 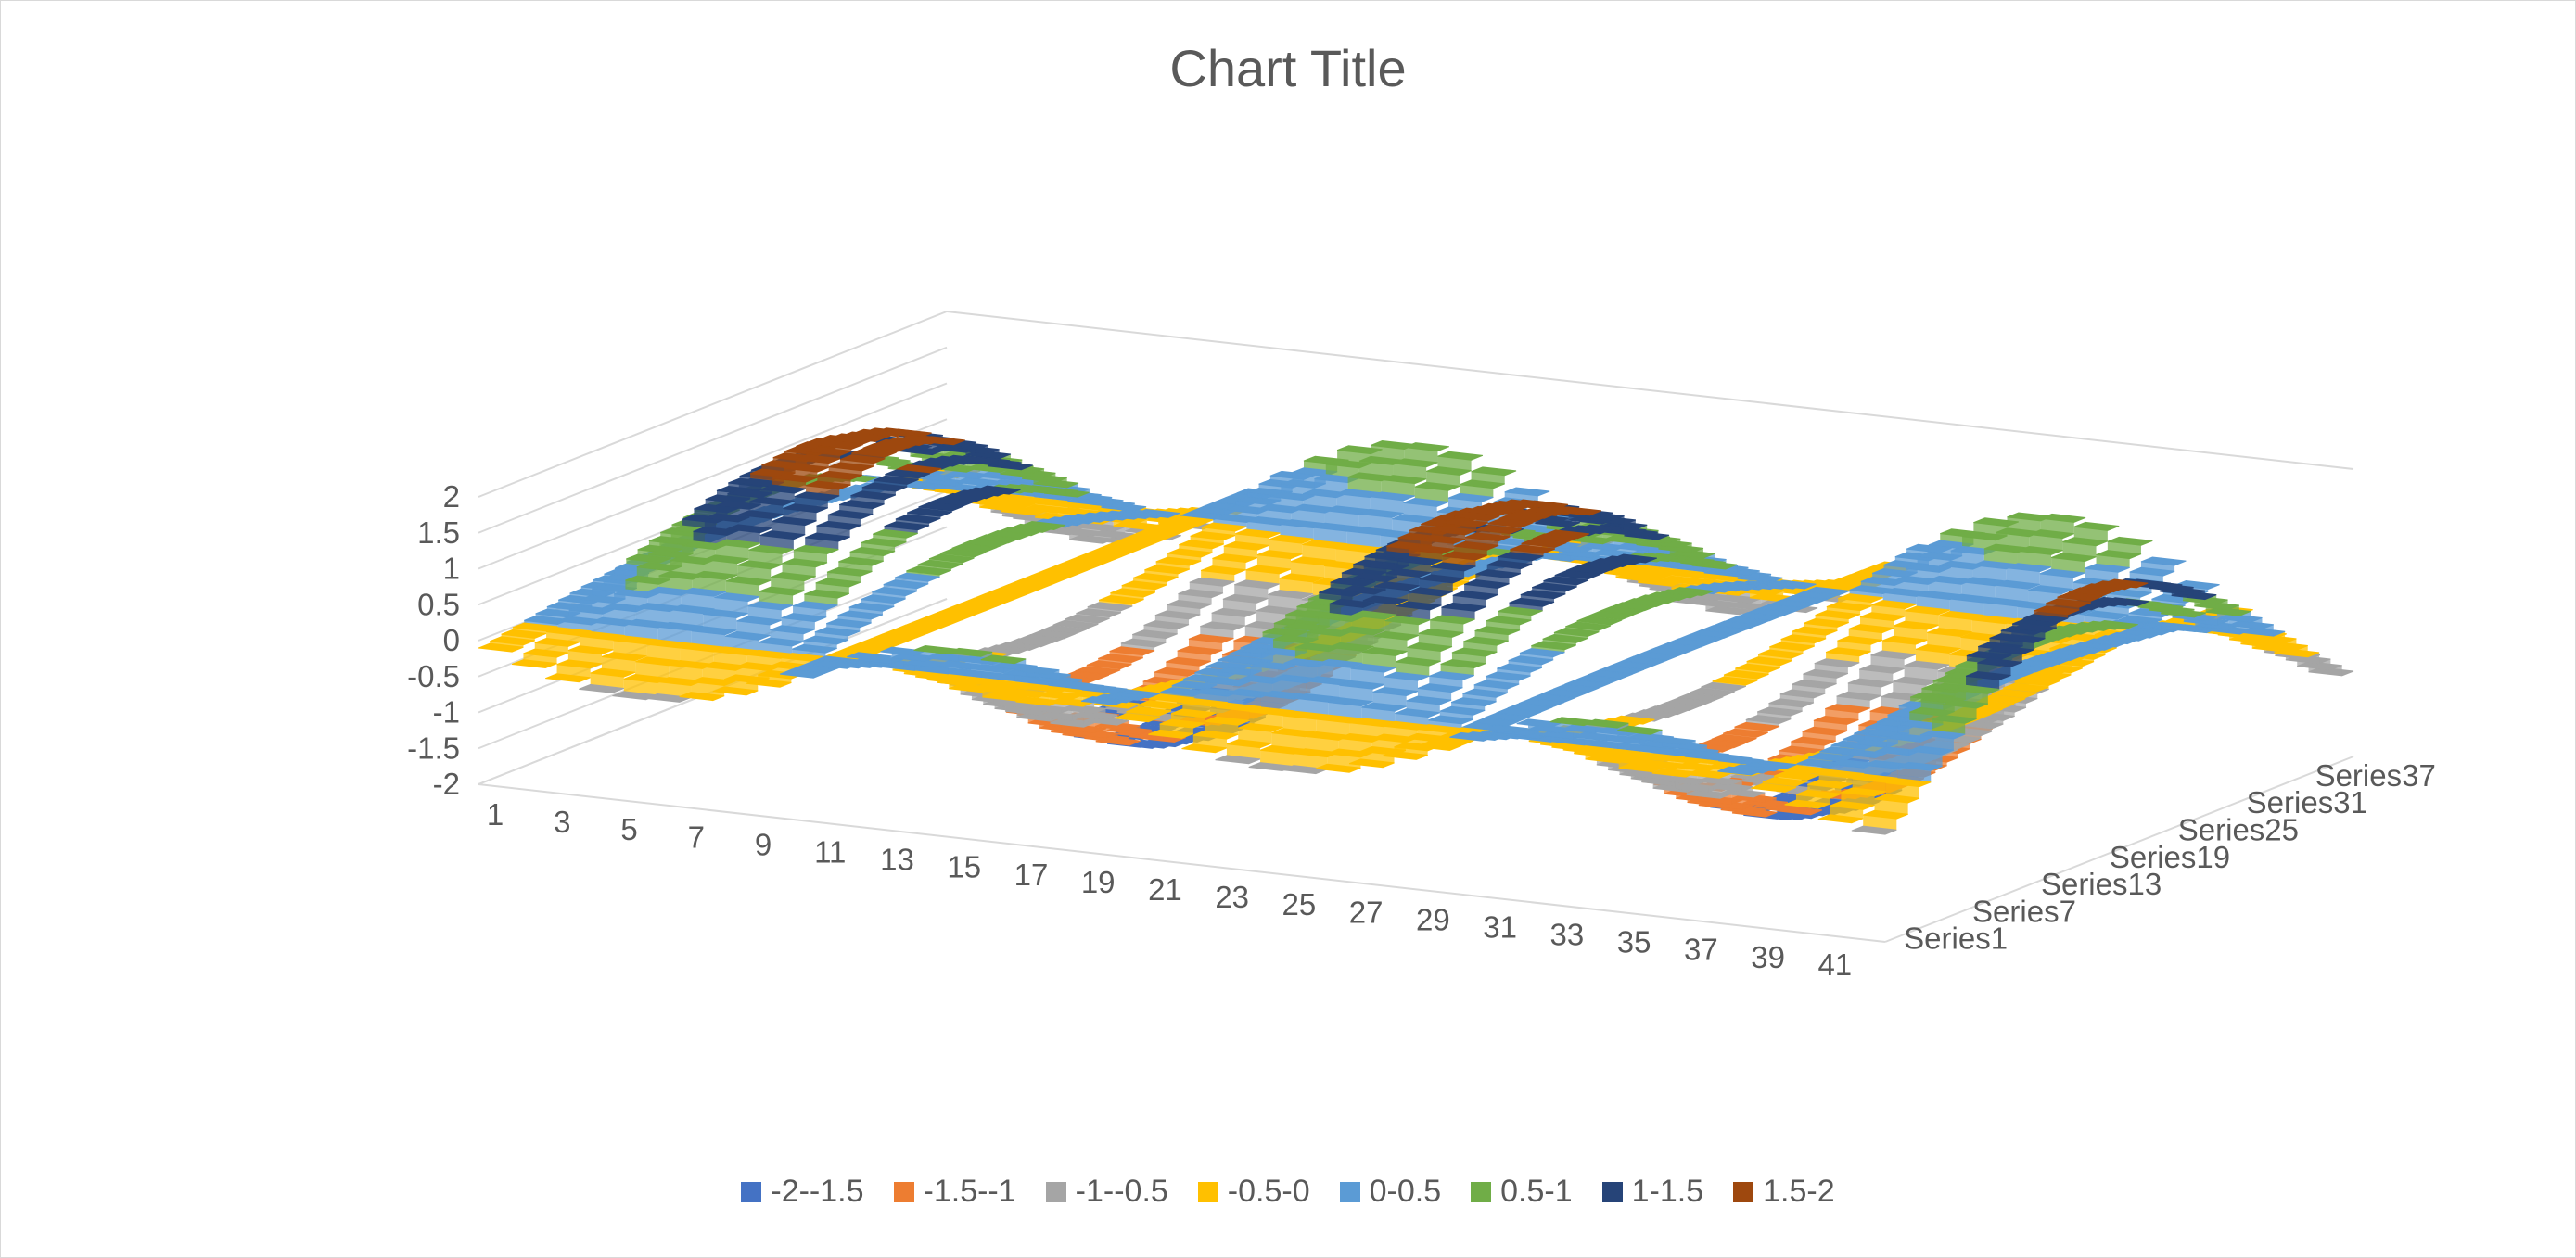 What do you see at coordinates (433, 748) in the screenshot?
I see `z-tick-label: -1.5` at bounding box center [433, 748].